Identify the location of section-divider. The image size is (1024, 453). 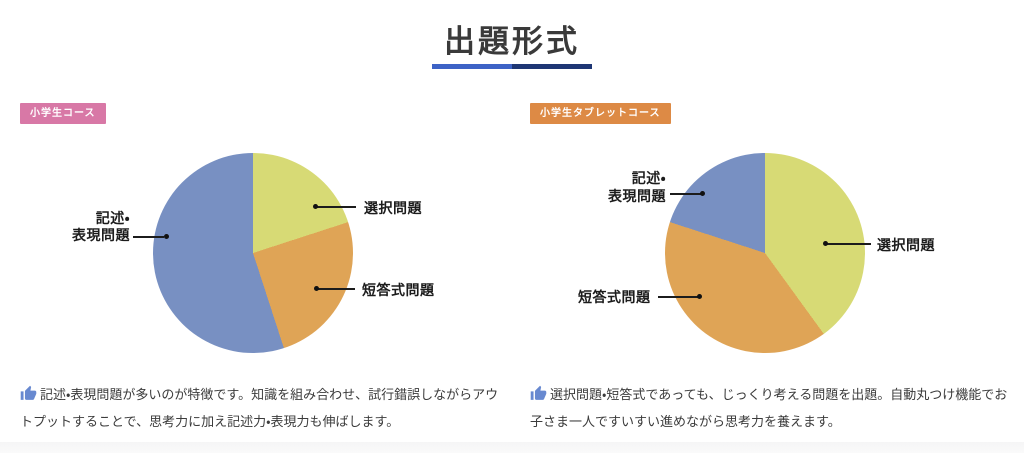
(512, 447).